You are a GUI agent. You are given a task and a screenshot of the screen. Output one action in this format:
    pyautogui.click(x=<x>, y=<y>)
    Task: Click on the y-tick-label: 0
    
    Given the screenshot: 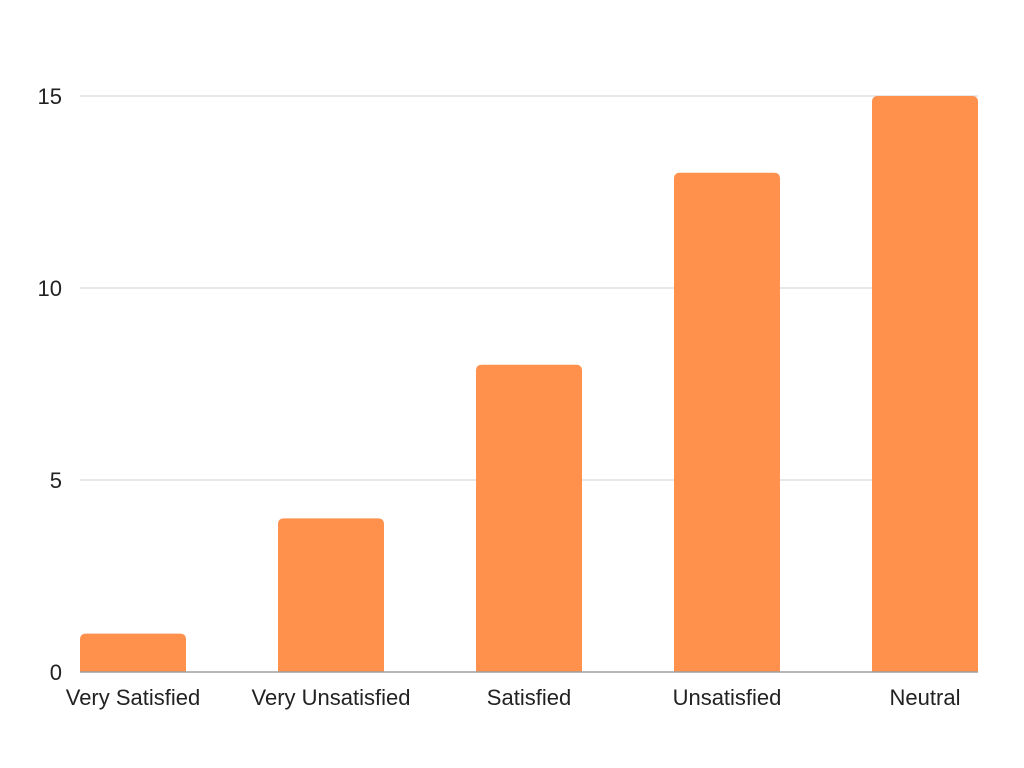 What is the action you would take?
    pyautogui.click(x=56, y=672)
    